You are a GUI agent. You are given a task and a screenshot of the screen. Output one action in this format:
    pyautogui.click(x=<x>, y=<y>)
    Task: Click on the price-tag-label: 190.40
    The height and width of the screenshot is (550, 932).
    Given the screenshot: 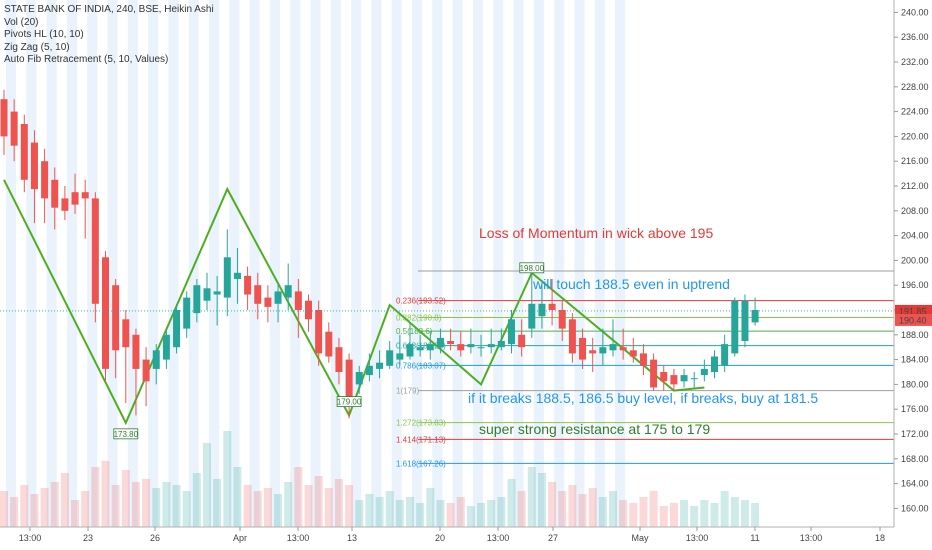 What is the action you would take?
    pyautogui.click(x=913, y=320)
    